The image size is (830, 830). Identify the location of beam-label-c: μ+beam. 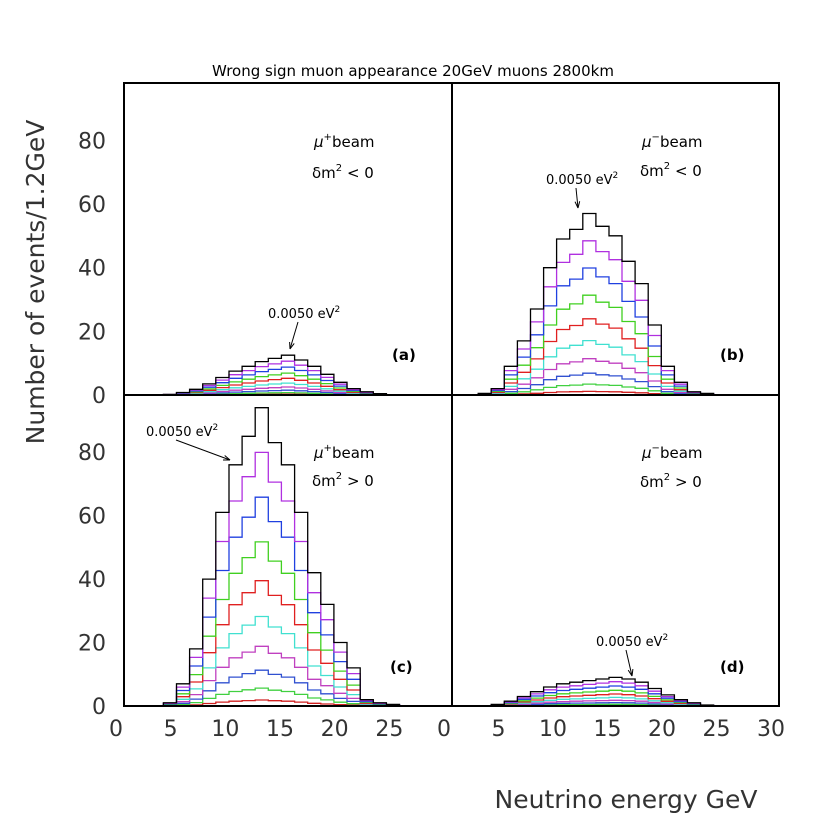
(344, 452).